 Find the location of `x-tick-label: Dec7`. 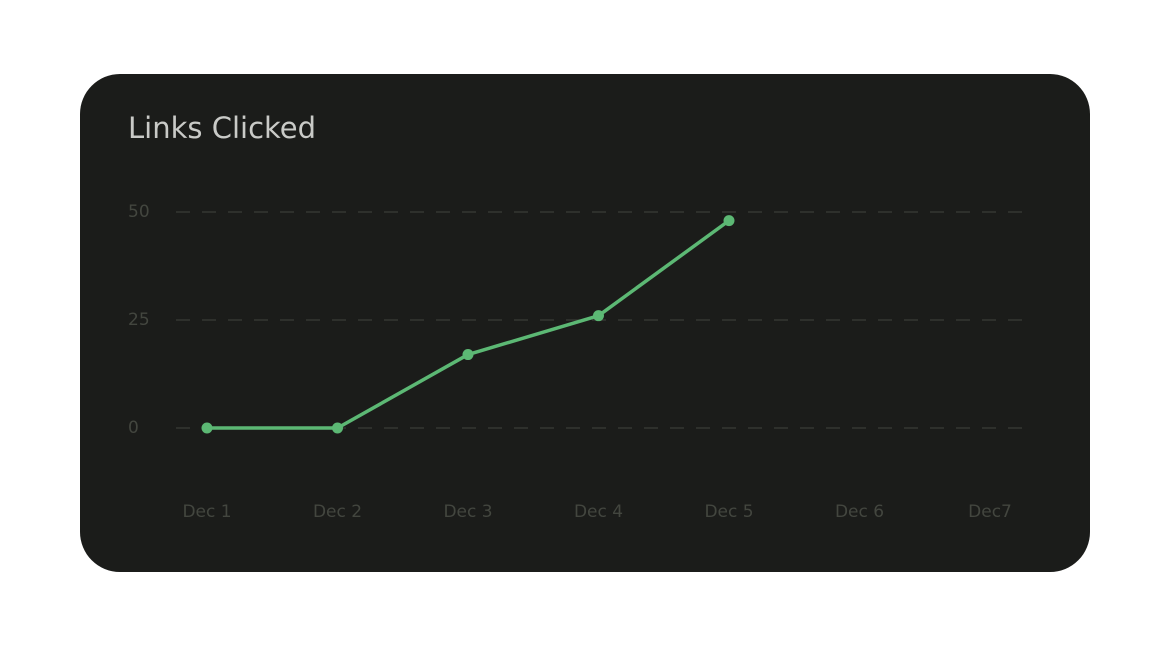

x-tick-label: Dec7 is located at coordinates (990, 512).